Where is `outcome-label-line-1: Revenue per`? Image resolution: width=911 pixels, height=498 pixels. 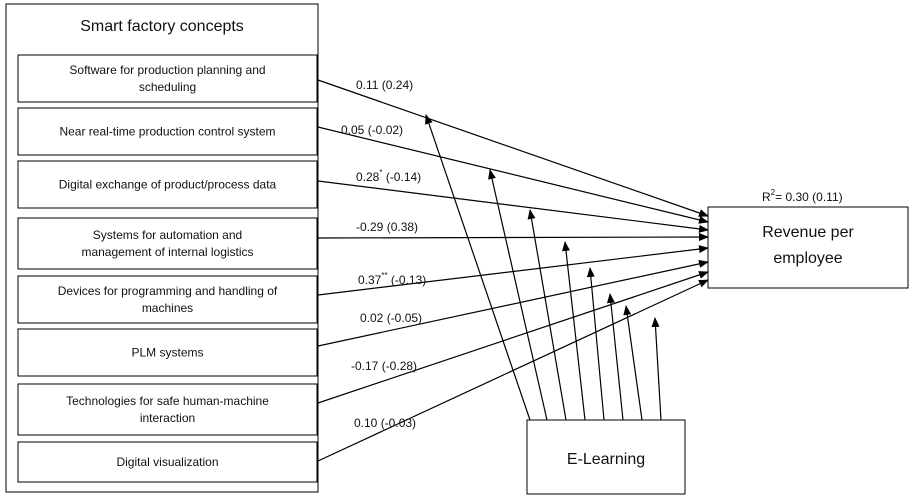 outcome-label-line-1: Revenue per is located at coordinates (808, 232).